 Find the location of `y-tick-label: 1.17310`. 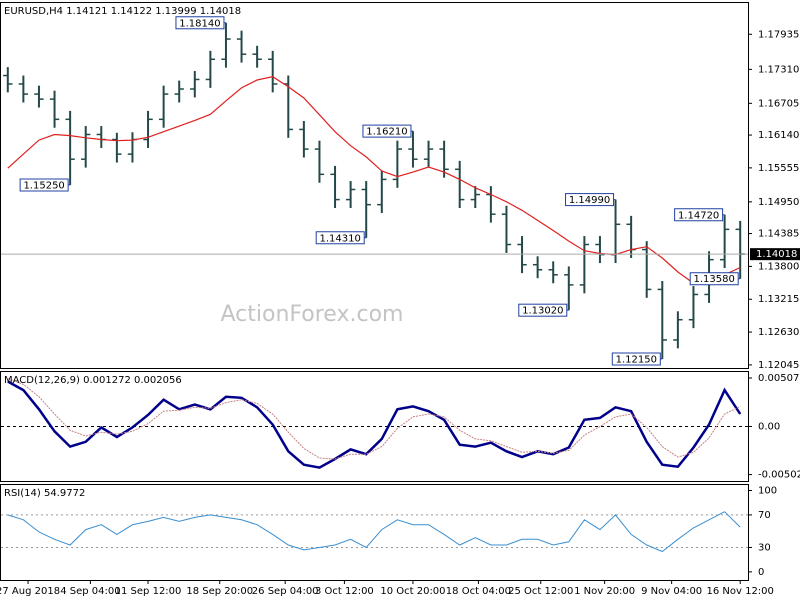

y-tick-label: 1.17310 is located at coordinates (778, 69).